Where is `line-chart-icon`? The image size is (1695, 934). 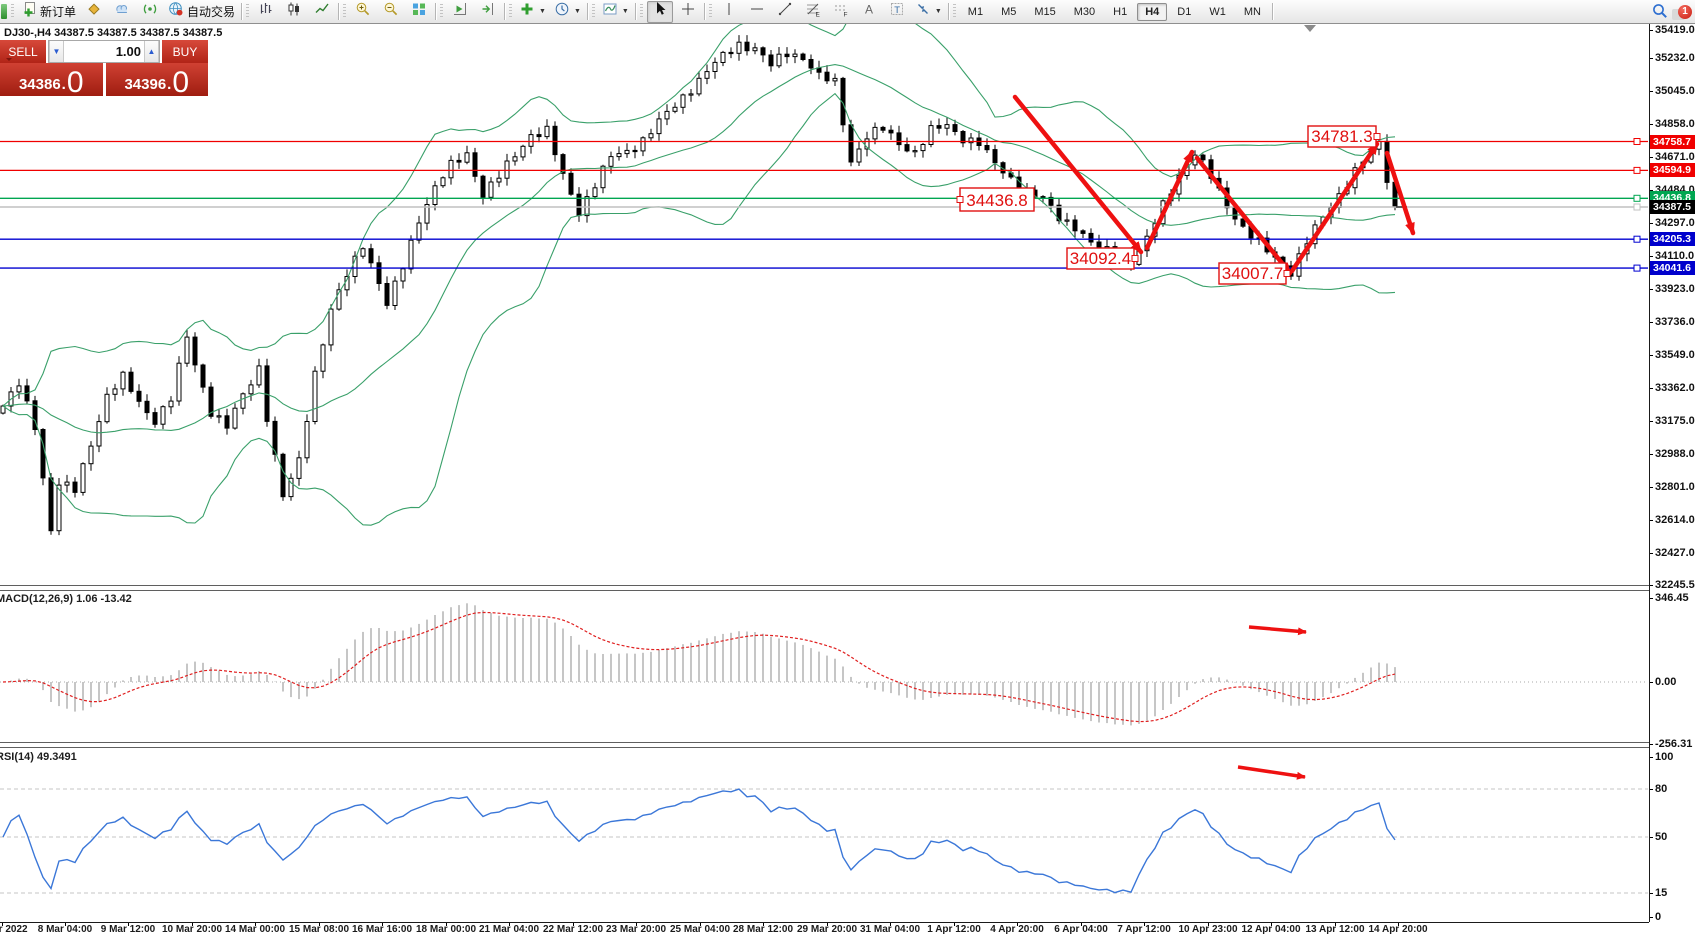
line-chart-icon is located at coordinates (322, 11).